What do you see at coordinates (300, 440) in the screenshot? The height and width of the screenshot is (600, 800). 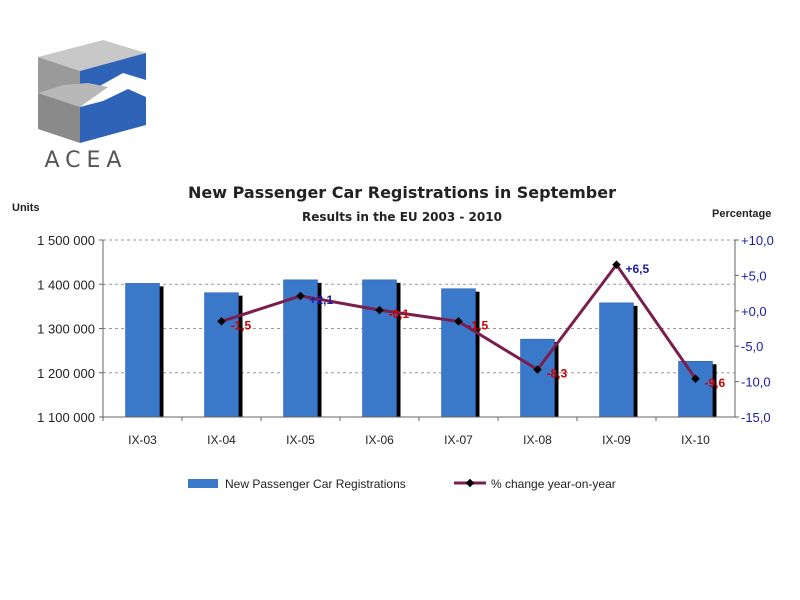 I see `x-tick-label: IX-05` at bounding box center [300, 440].